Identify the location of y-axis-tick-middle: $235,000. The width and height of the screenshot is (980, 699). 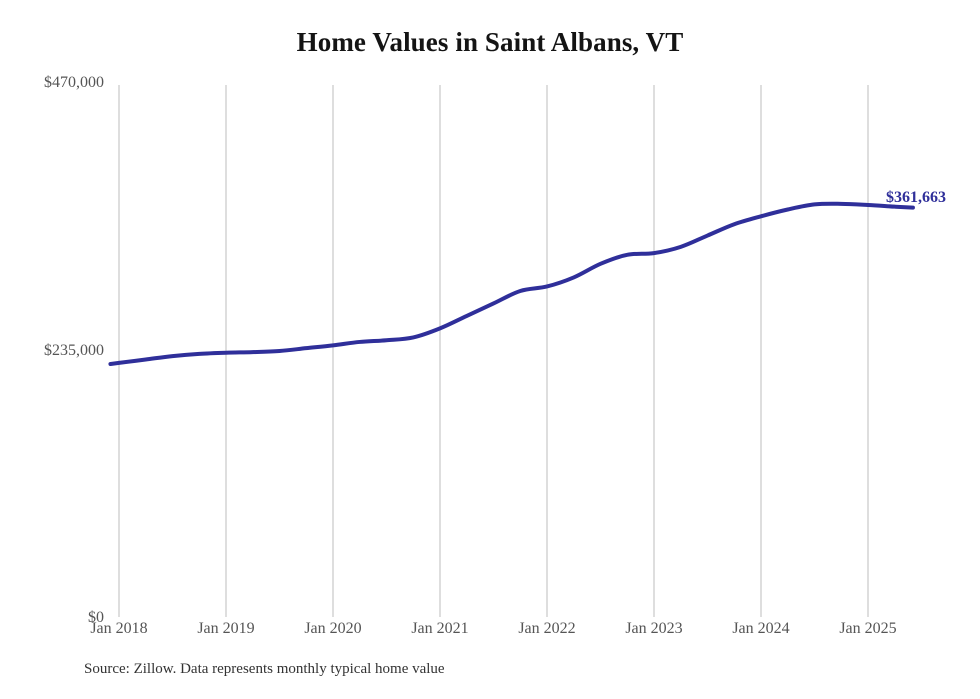
(74, 350).